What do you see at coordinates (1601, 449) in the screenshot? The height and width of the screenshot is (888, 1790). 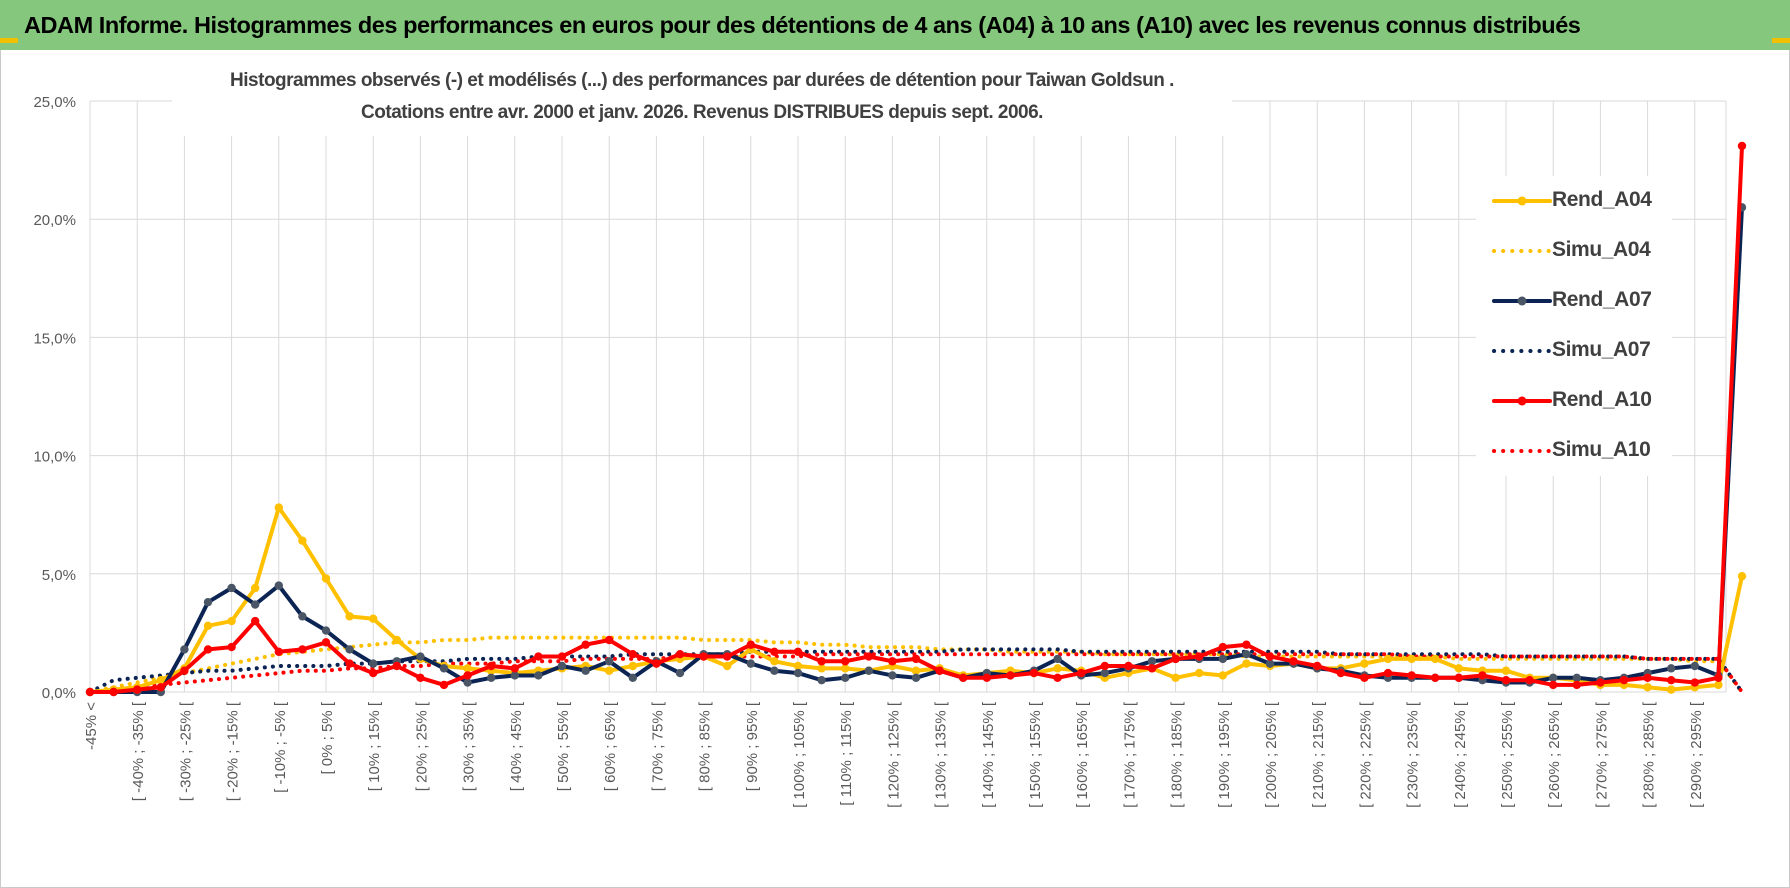 I see `legend-label: Simu_A10` at bounding box center [1601, 449].